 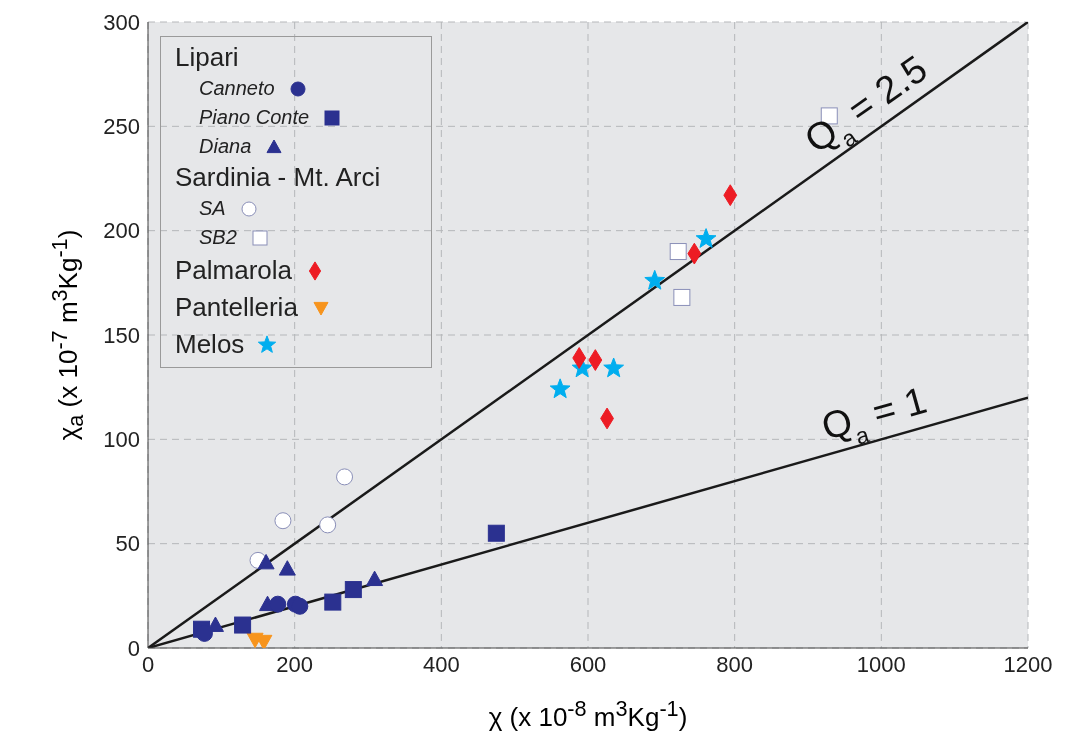 What do you see at coordinates (127, 544) in the screenshot?
I see `y-tick-label: 50` at bounding box center [127, 544].